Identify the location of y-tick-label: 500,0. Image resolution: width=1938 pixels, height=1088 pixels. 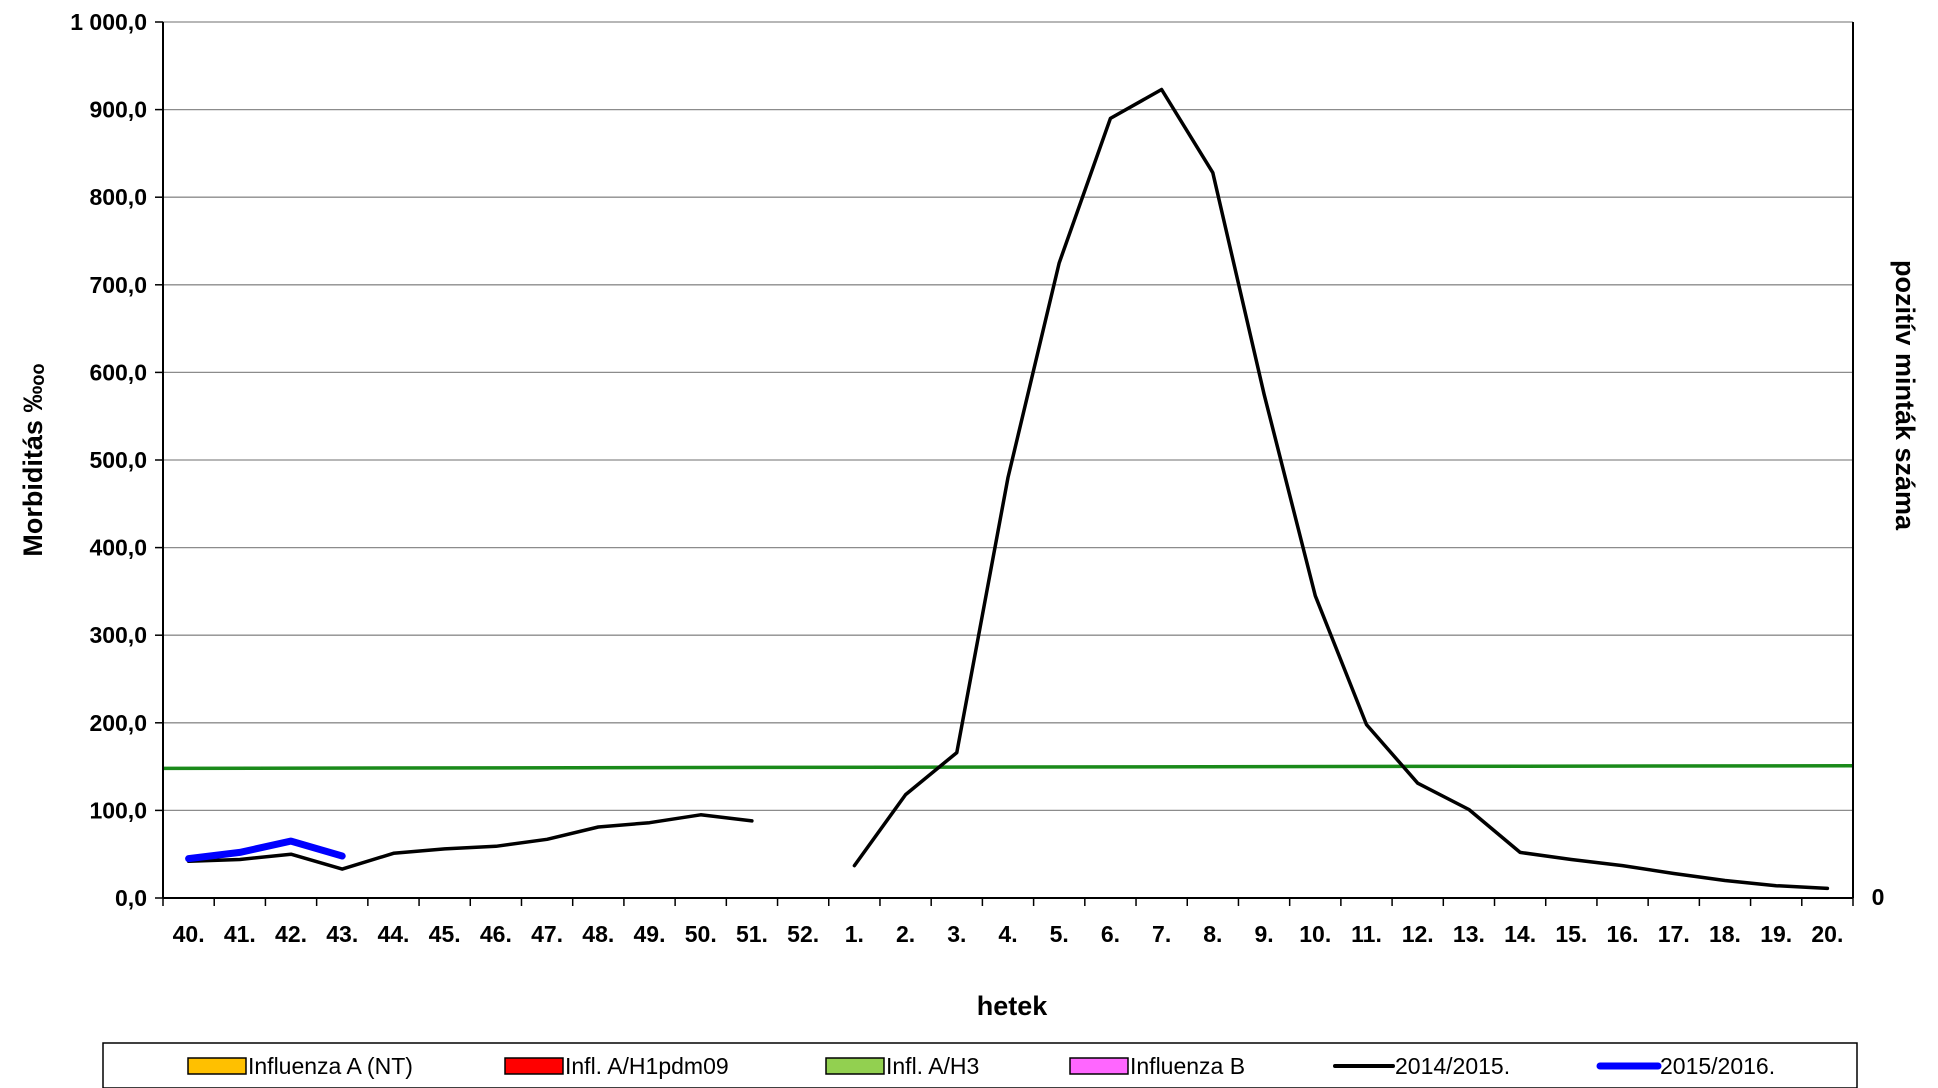
(118, 460).